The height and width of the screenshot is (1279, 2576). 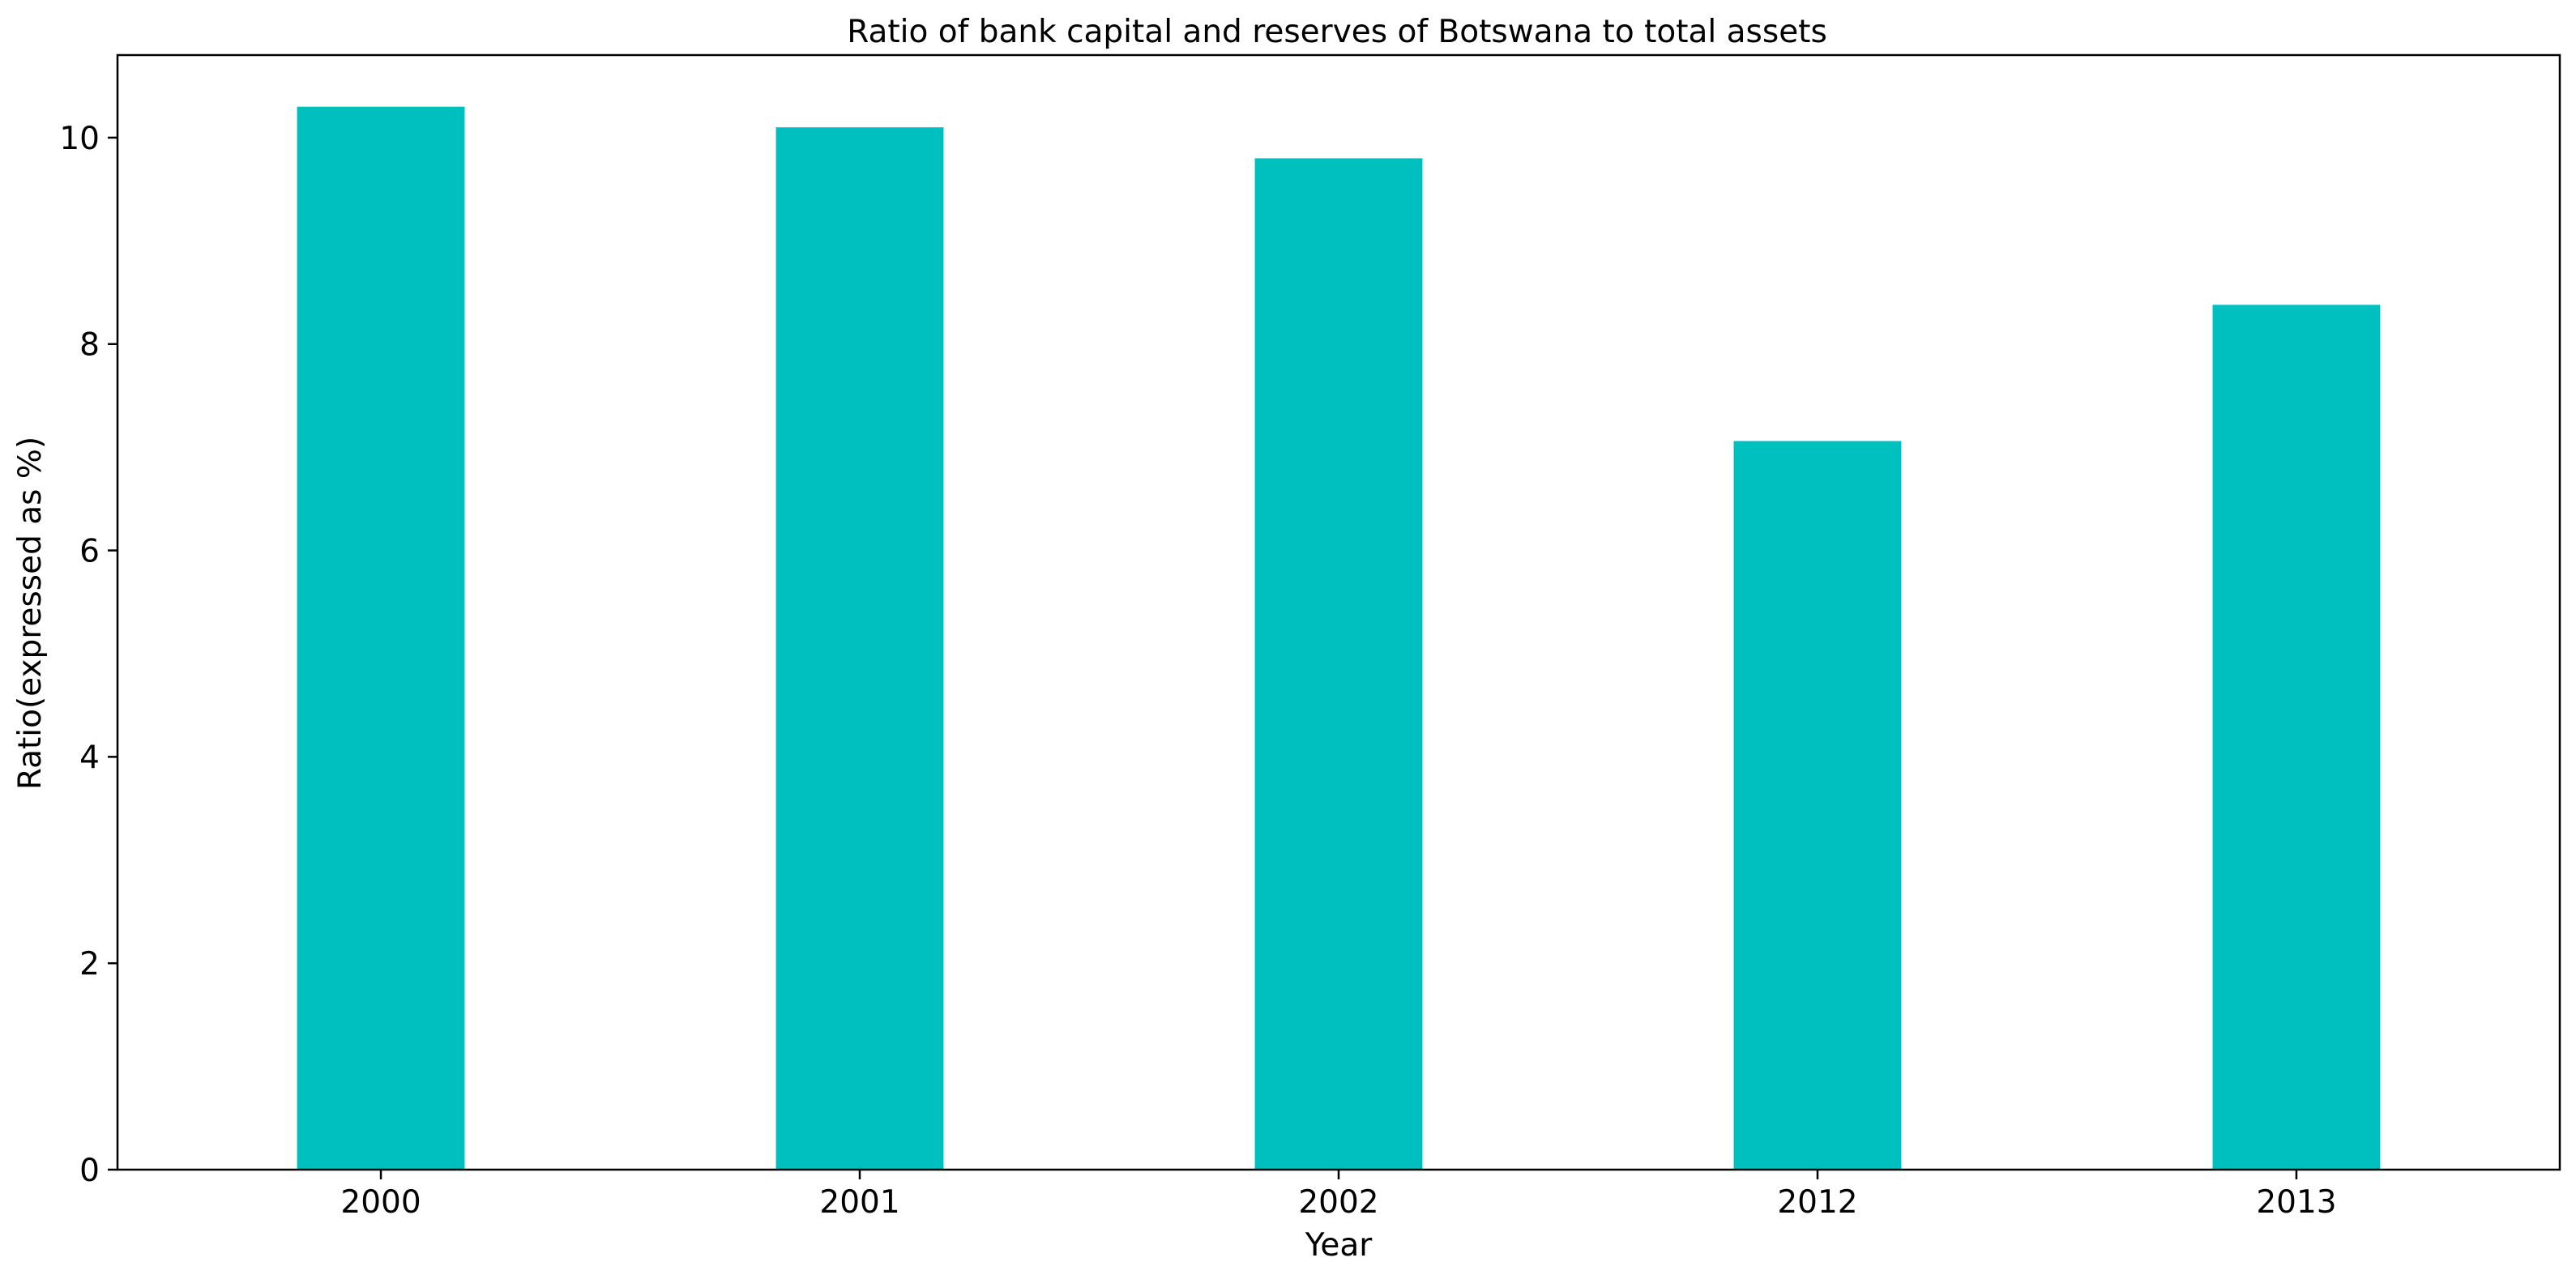 I want to click on y-tick-label: 10, so click(x=79, y=139).